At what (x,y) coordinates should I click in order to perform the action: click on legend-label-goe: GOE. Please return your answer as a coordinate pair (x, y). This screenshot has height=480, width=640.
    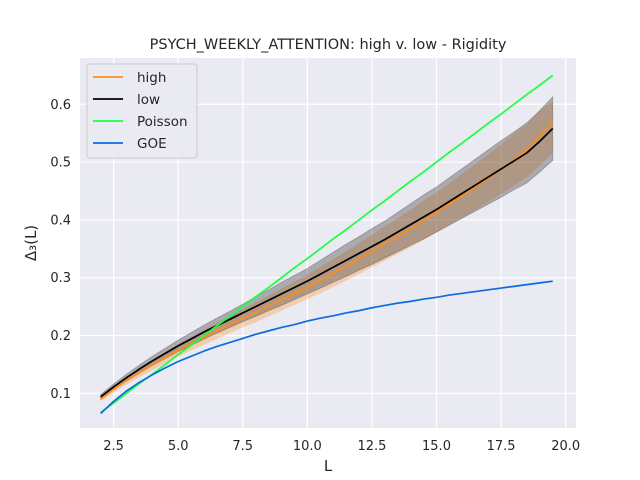
    Looking at the image, I should click on (152, 144).